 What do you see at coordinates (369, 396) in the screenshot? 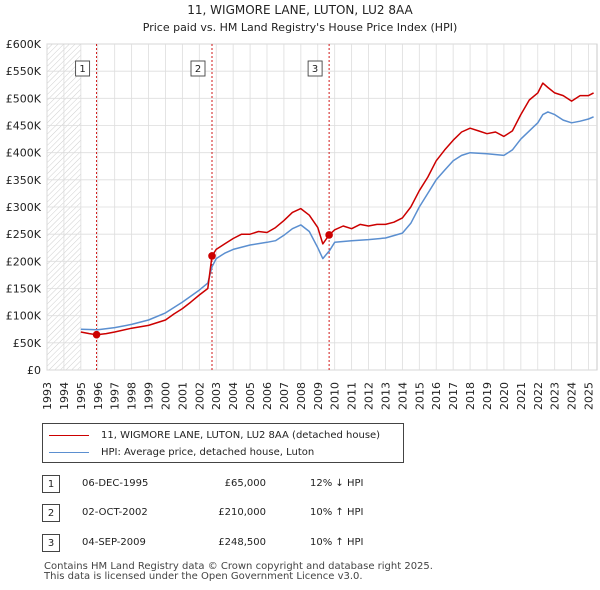
I see `x-tick-label: 2012` at bounding box center [369, 396].